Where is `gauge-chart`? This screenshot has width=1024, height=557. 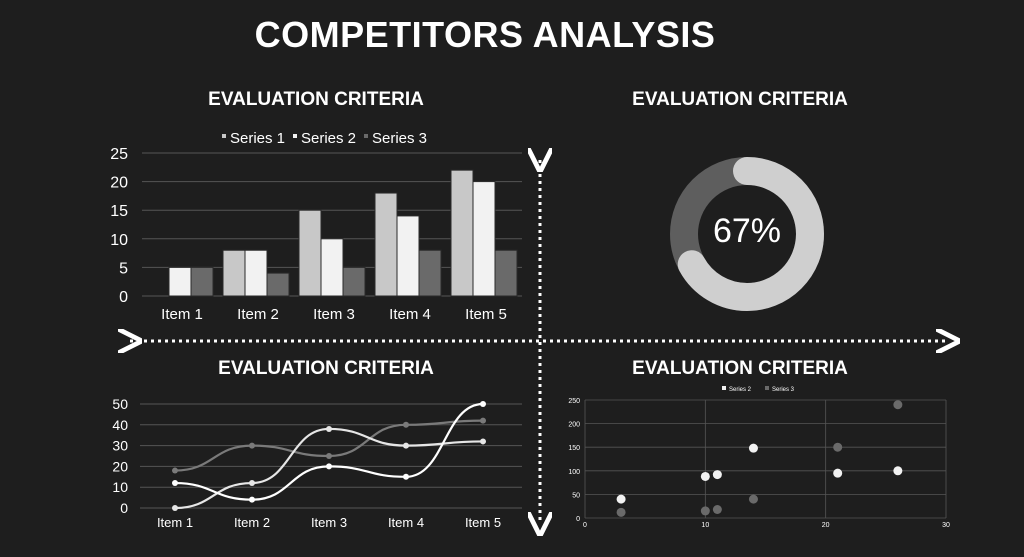
gauge-chart is located at coordinates (747, 234).